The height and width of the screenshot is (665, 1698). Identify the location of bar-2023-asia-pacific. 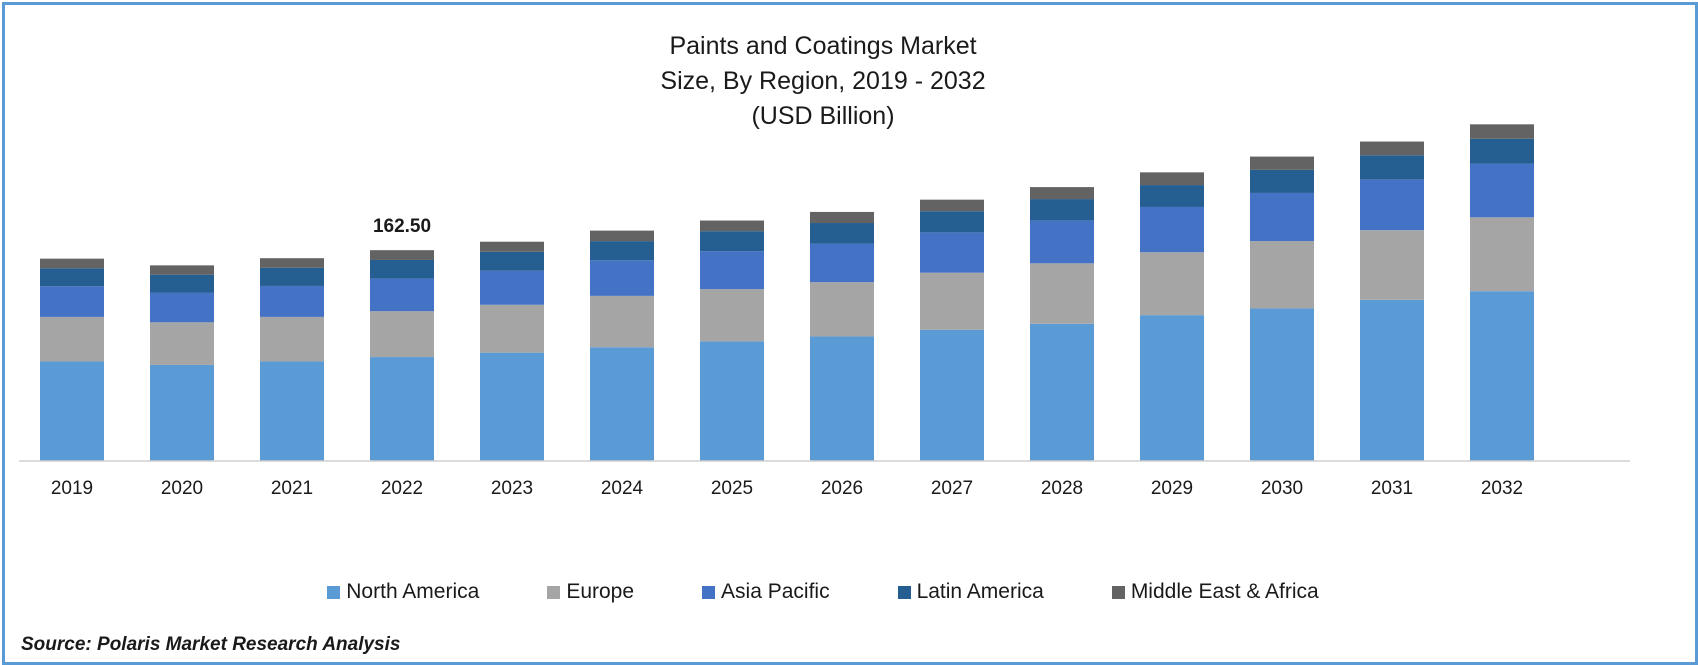
(512, 287).